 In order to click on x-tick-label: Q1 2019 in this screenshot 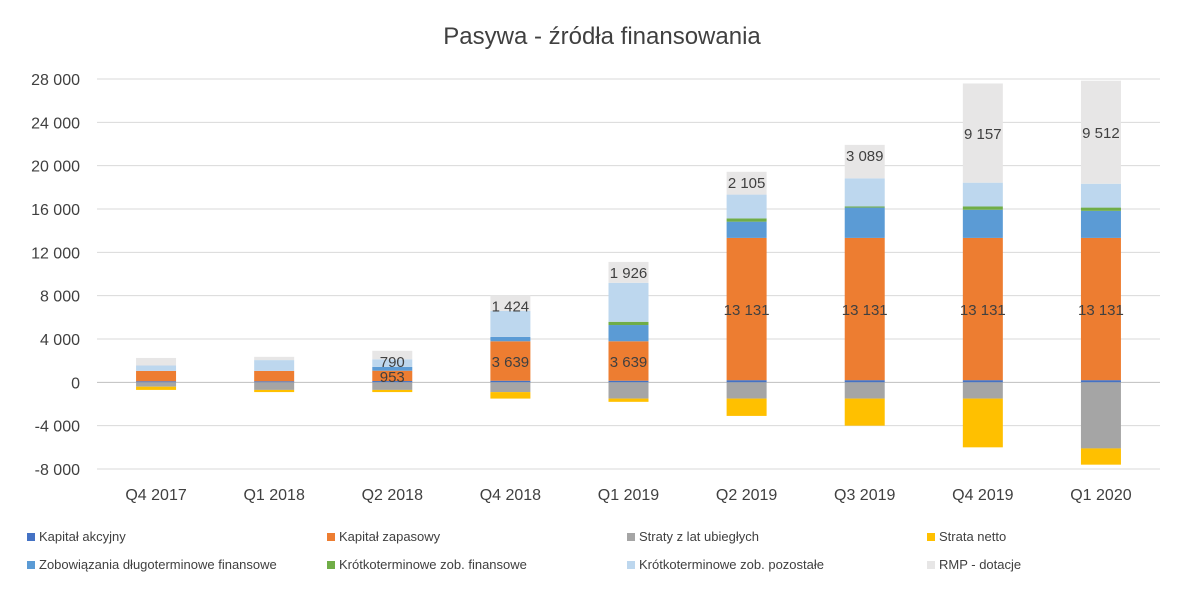, I will do `click(628, 495)`.